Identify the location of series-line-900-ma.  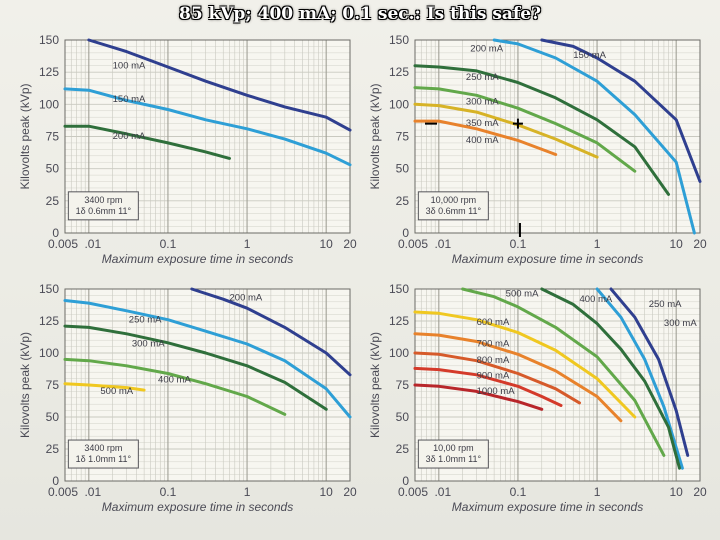
(488, 386).